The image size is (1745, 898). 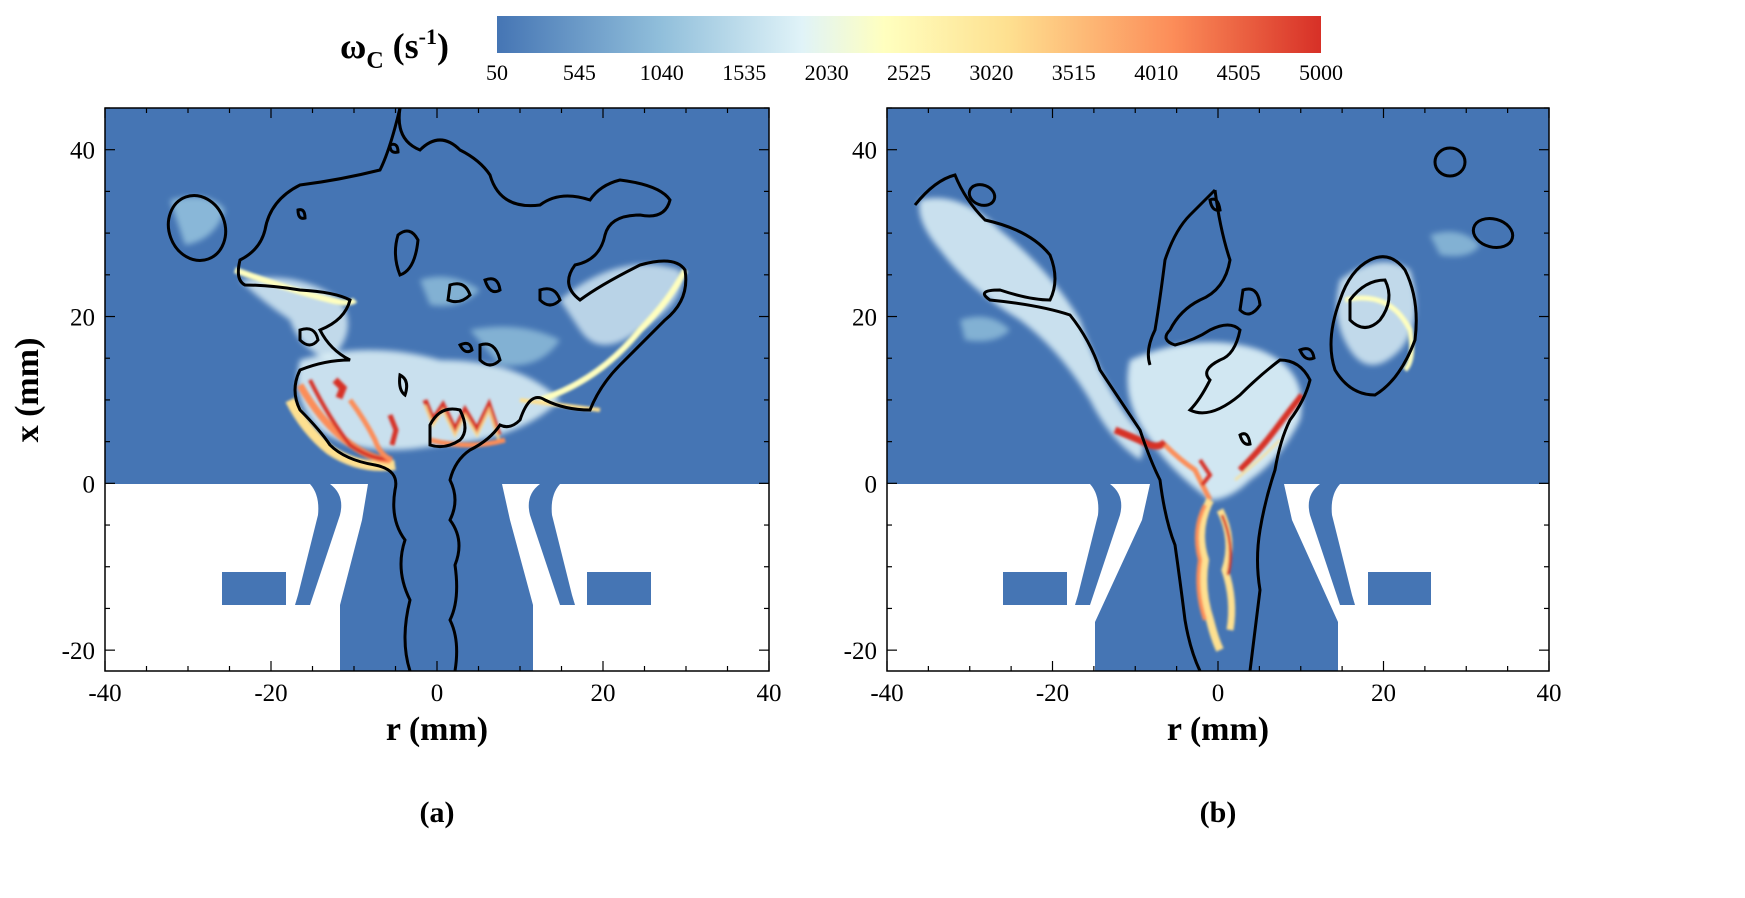 What do you see at coordinates (619, 588) in the screenshot?
I see `panel-a-block-right` at bounding box center [619, 588].